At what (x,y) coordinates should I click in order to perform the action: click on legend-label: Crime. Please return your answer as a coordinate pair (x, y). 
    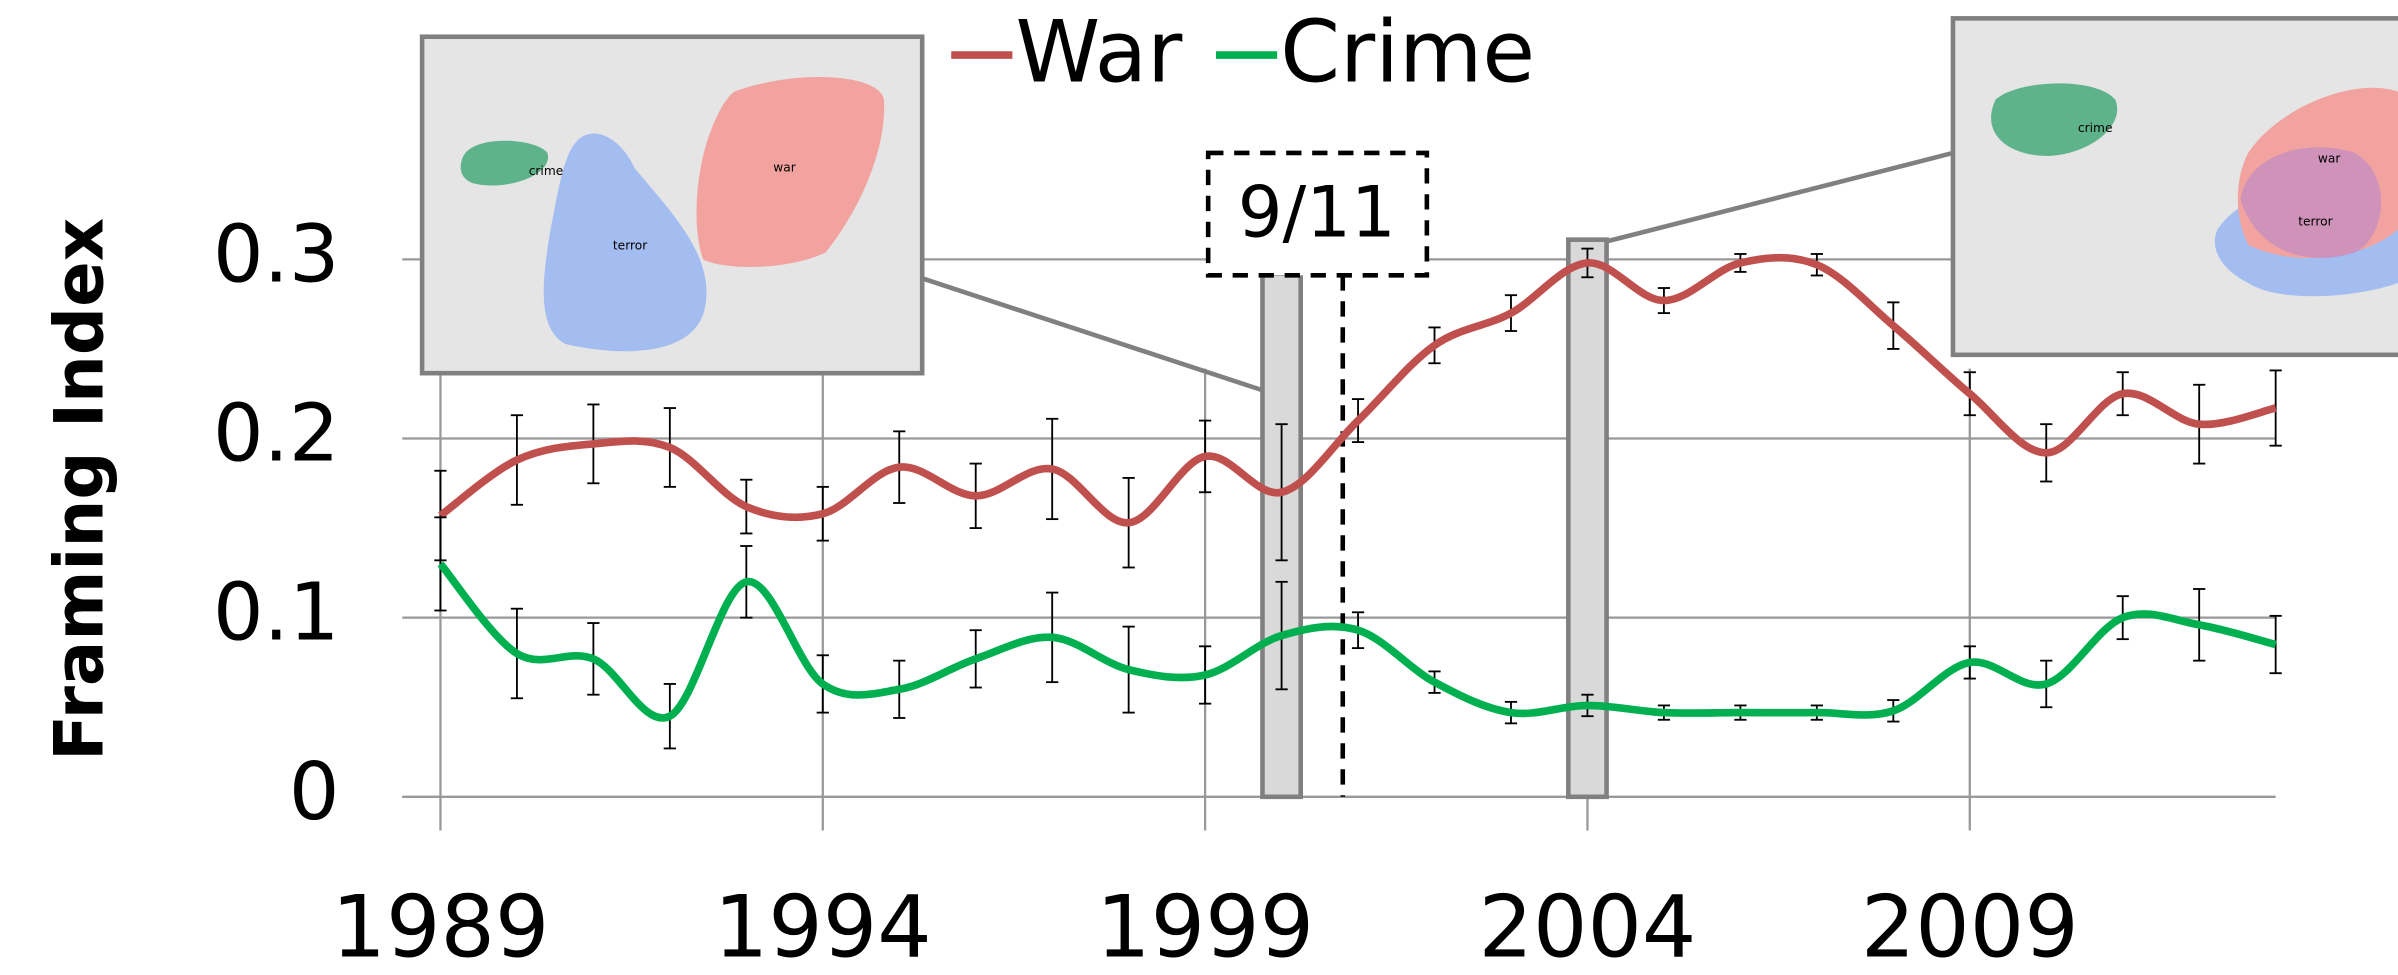
    Looking at the image, I should click on (1407, 53).